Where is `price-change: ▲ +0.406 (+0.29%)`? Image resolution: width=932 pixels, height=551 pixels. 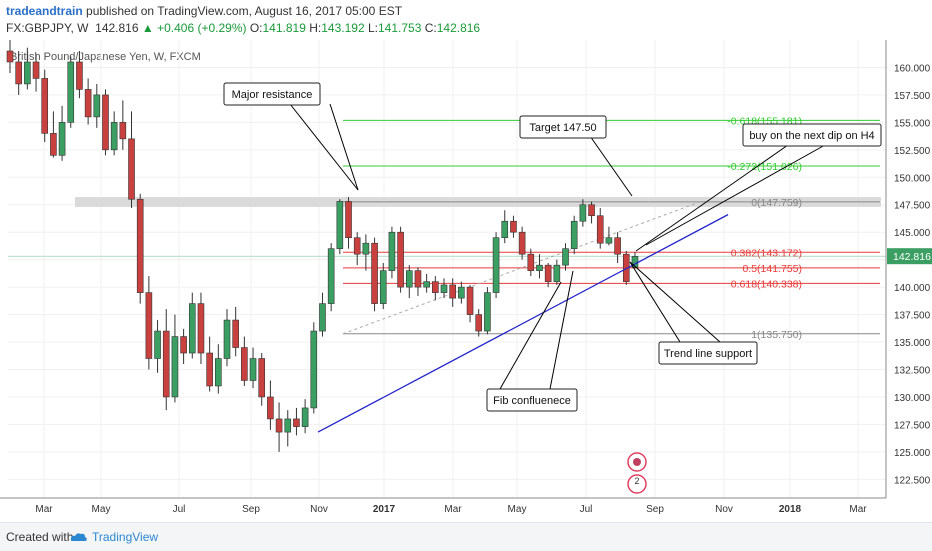 price-change: ▲ +0.406 (+0.29%) is located at coordinates (194, 28).